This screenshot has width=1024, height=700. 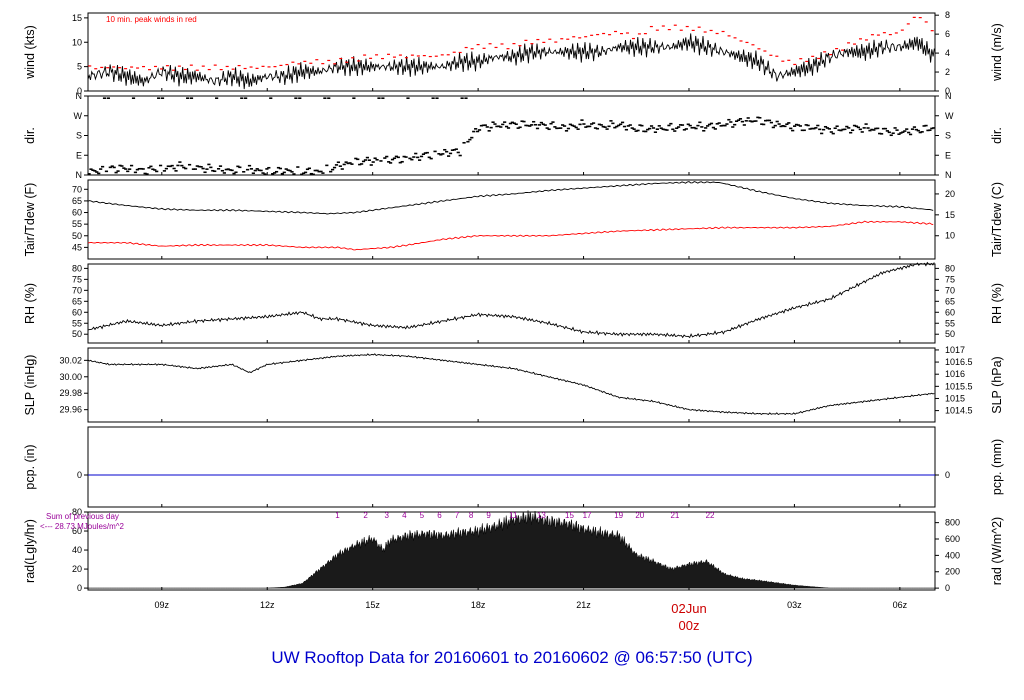 I want to click on temp-frame, so click(x=511, y=219).